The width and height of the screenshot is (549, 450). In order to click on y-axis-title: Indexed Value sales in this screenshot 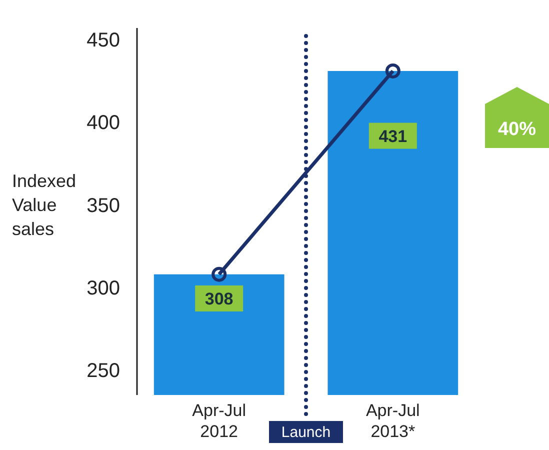, I will do `click(44, 204)`.